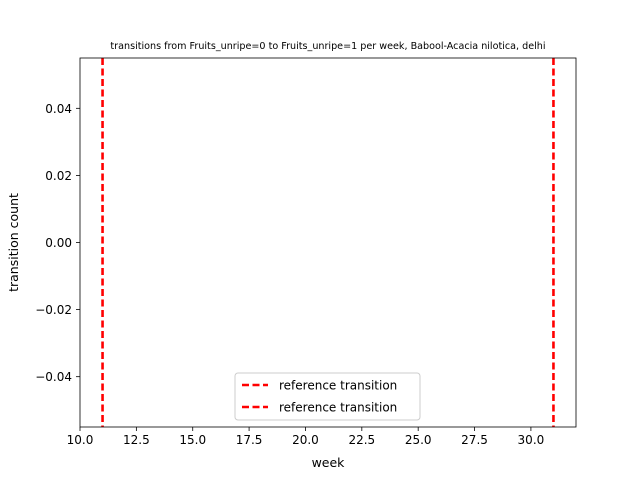 This screenshot has width=640, height=484. What do you see at coordinates (329, 462) in the screenshot?
I see `x-axis-label: week` at bounding box center [329, 462].